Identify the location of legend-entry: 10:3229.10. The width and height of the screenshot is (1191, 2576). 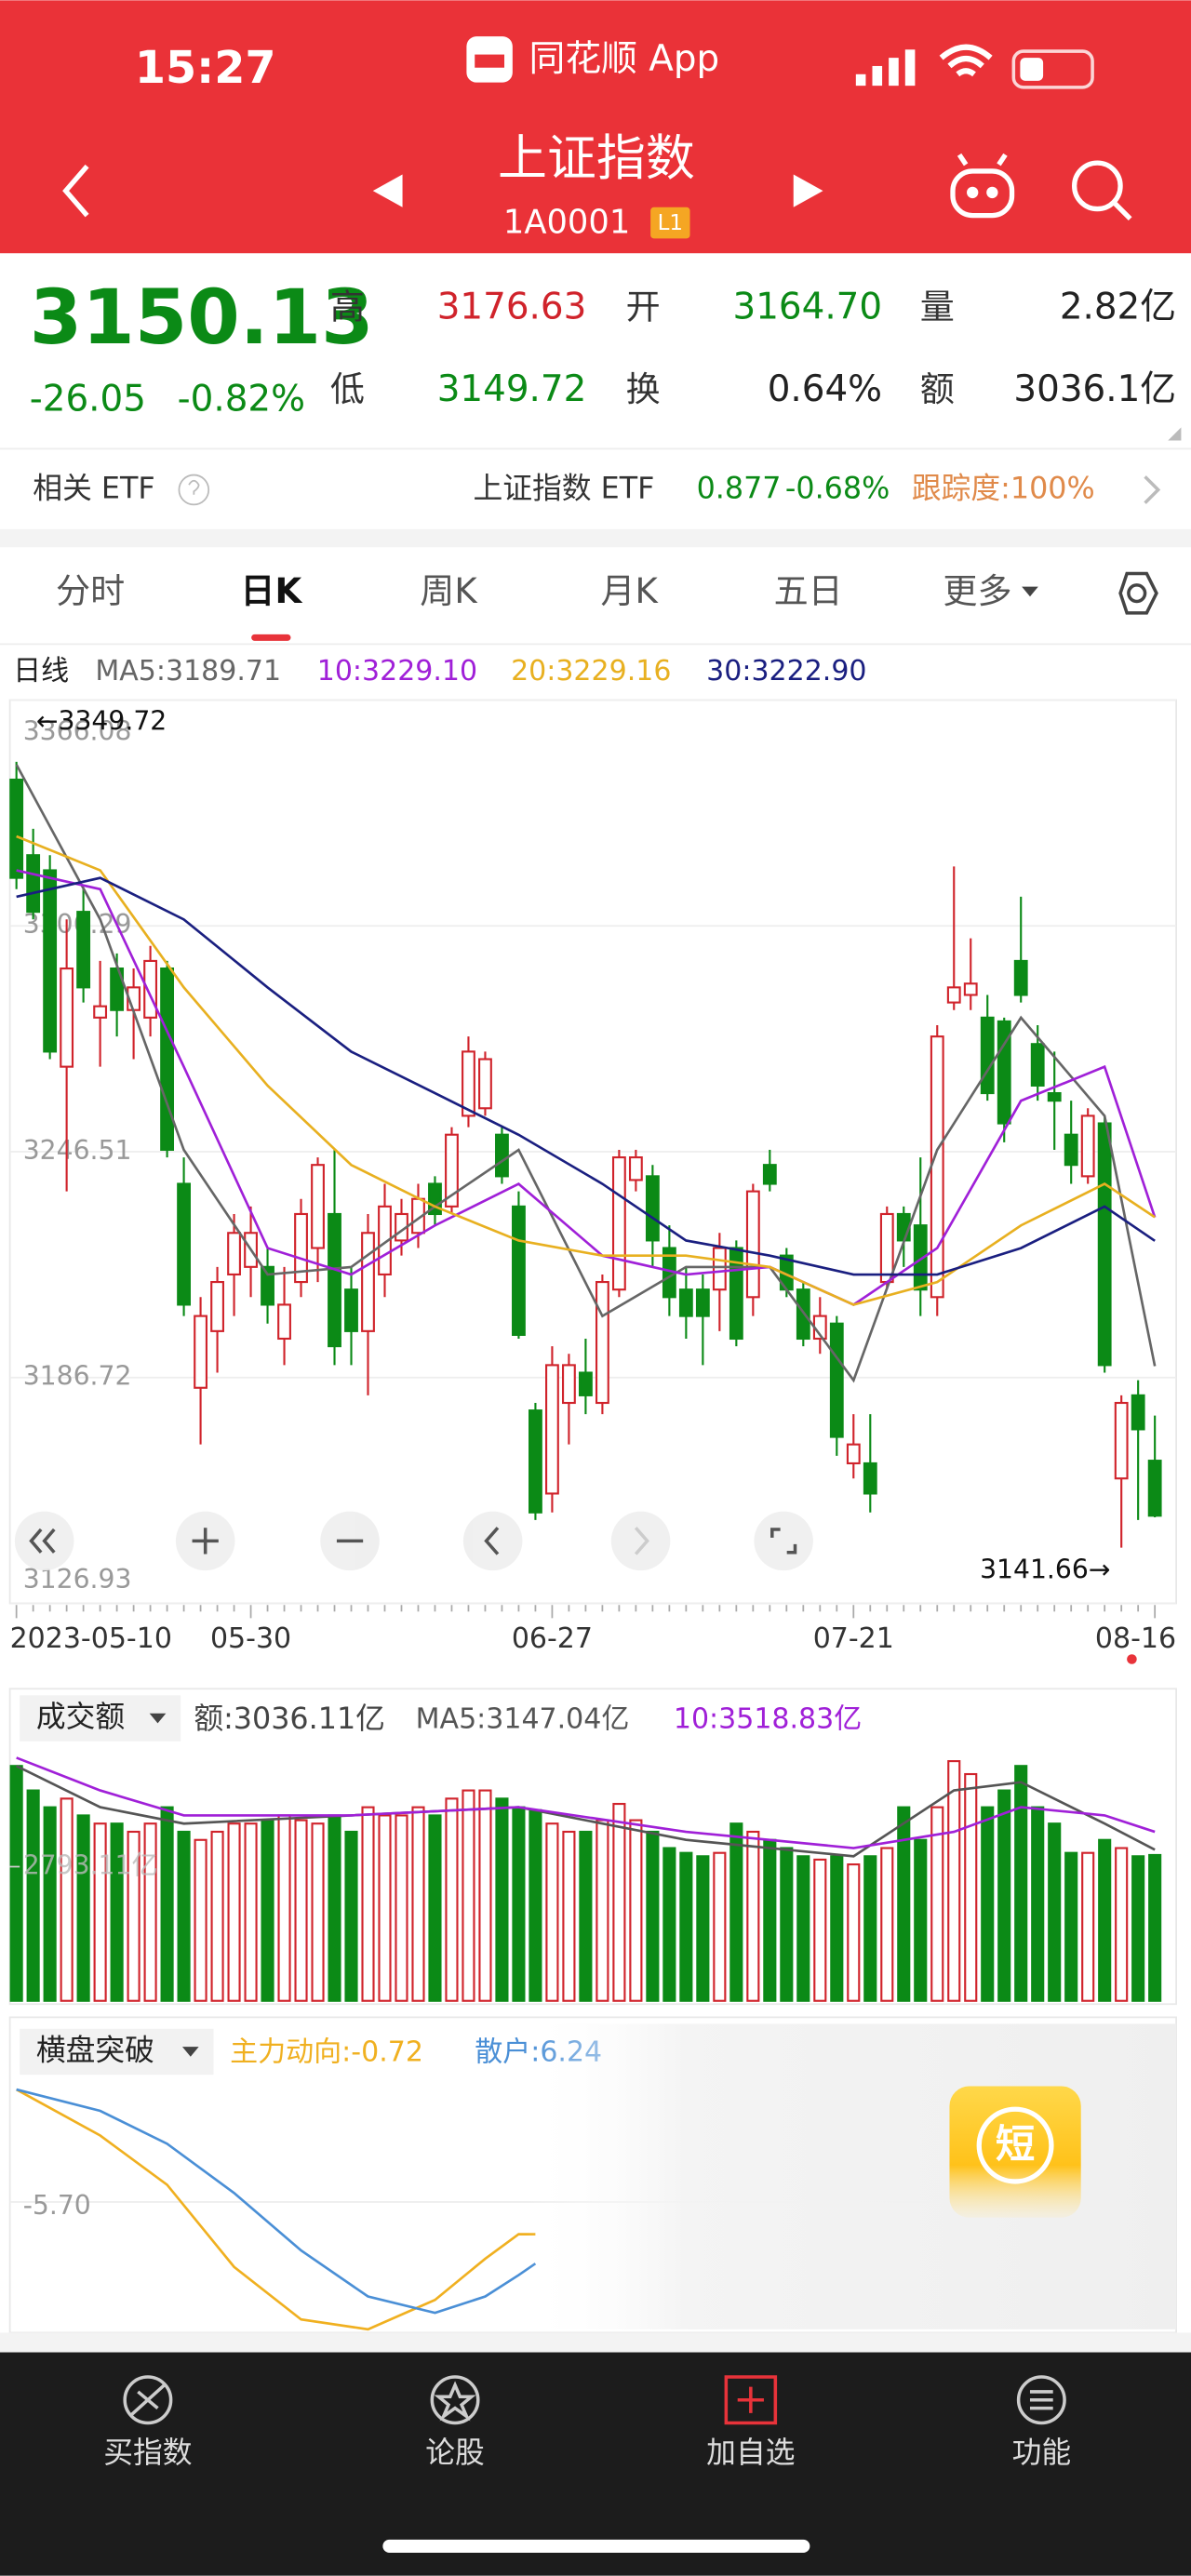
(397, 671).